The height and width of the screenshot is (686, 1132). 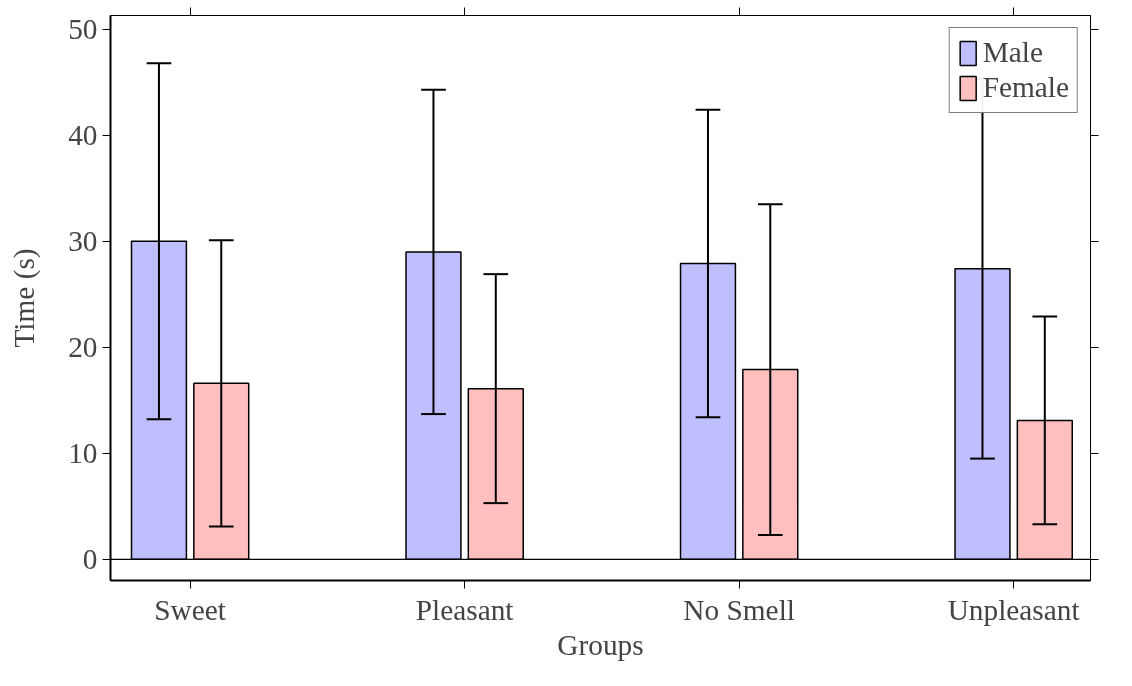 I want to click on y-tick-label: 50, so click(x=83, y=28).